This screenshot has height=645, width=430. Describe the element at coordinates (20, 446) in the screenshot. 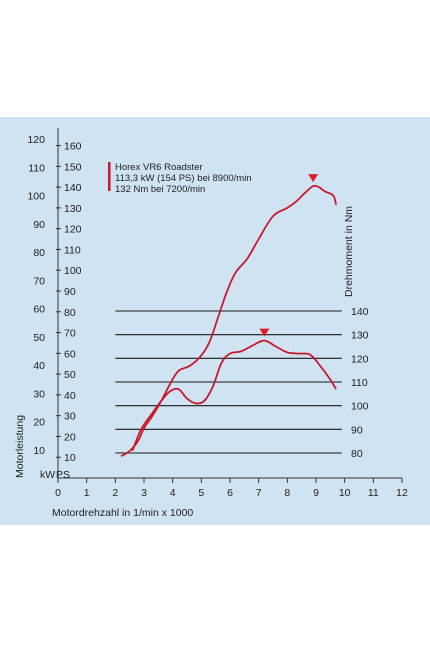

I see `y-axis-title: Motorleistung` at that location.